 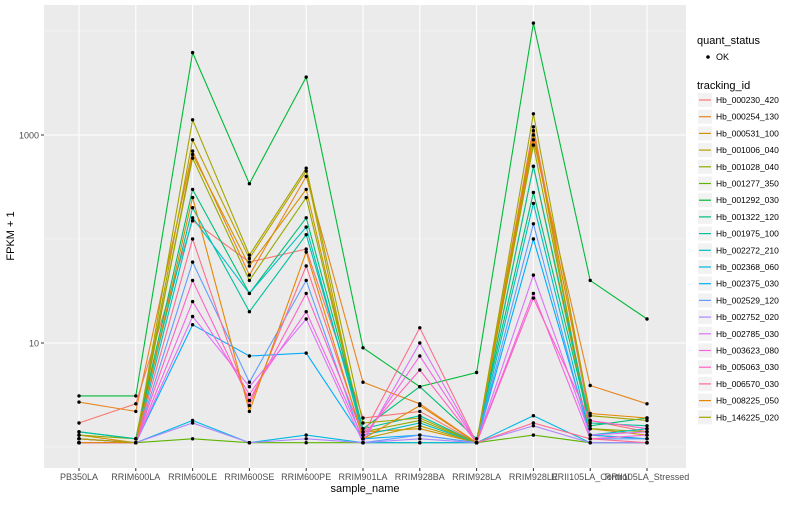 What do you see at coordinates (722, 57) in the screenshot?
I see `legend-quant-label: OK` at bounding box center [722, 57].